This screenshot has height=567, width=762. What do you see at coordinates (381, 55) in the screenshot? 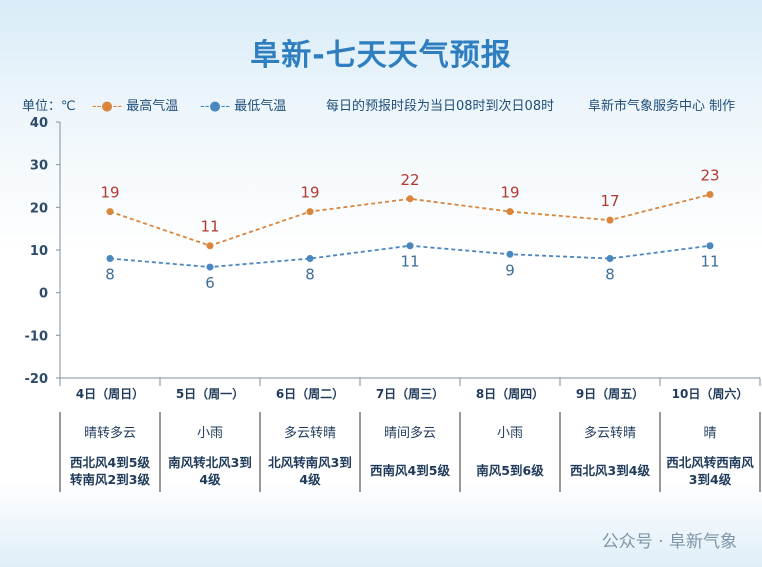
I see `page-title: 阜新-七天天气预报` at bounding box center [381, 55].